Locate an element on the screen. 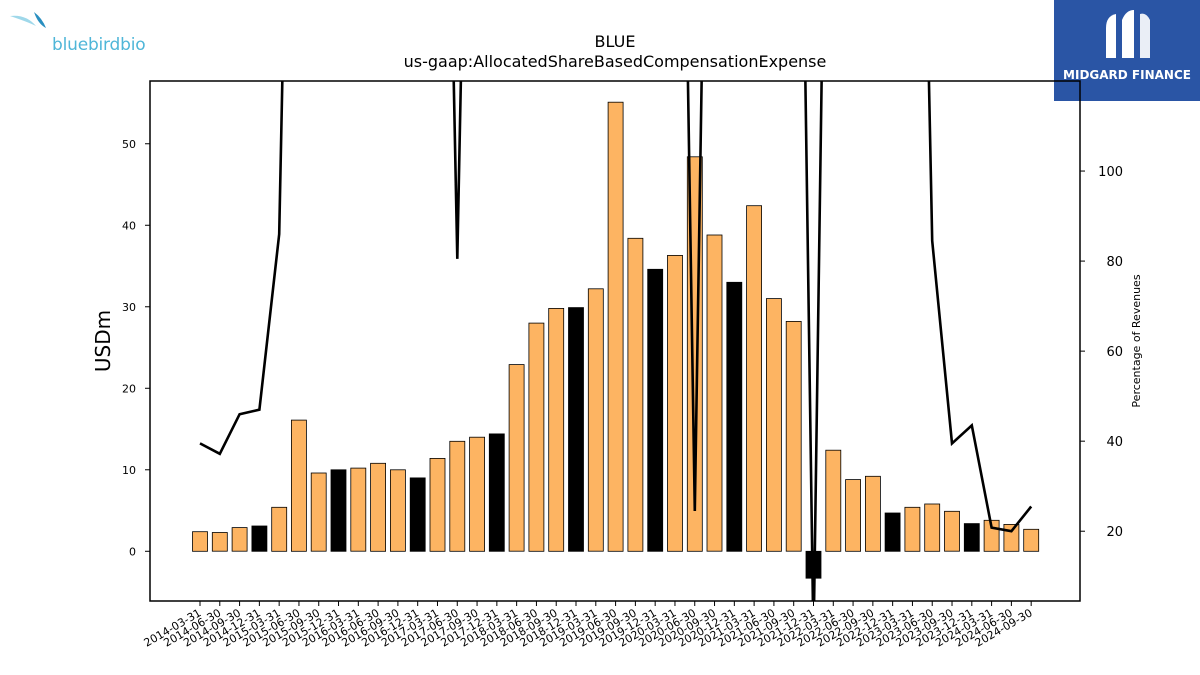 This screenshot has width=1200, height=675. y2-axis-label: Percentage of Revenues is located at coordinates (1136, 340).